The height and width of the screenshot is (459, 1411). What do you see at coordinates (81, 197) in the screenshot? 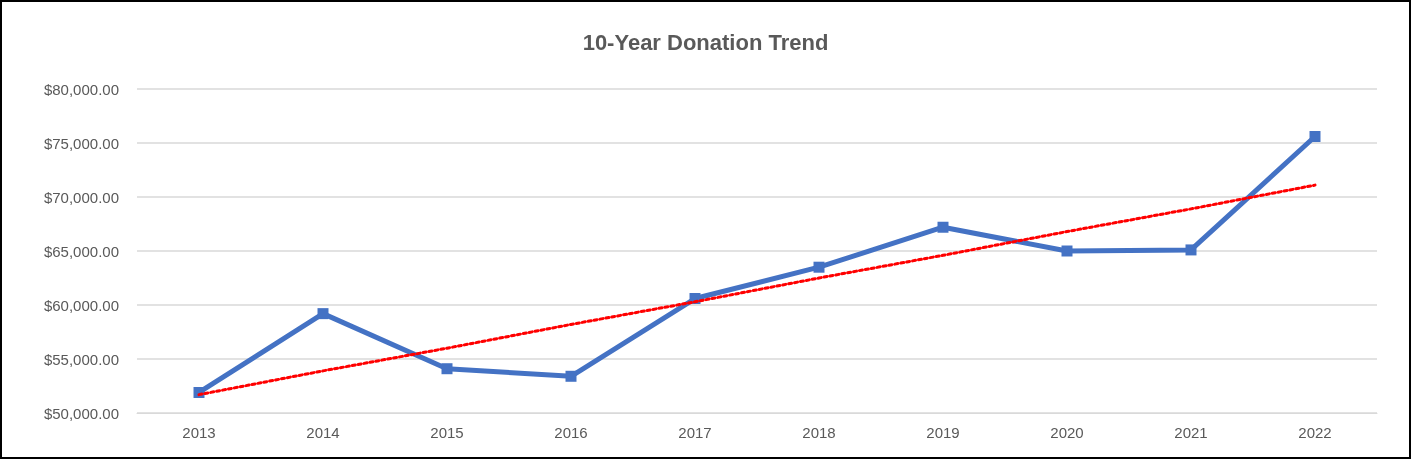
I see `y-tick-label: $70,000.00` at bounding box center [81, 197].